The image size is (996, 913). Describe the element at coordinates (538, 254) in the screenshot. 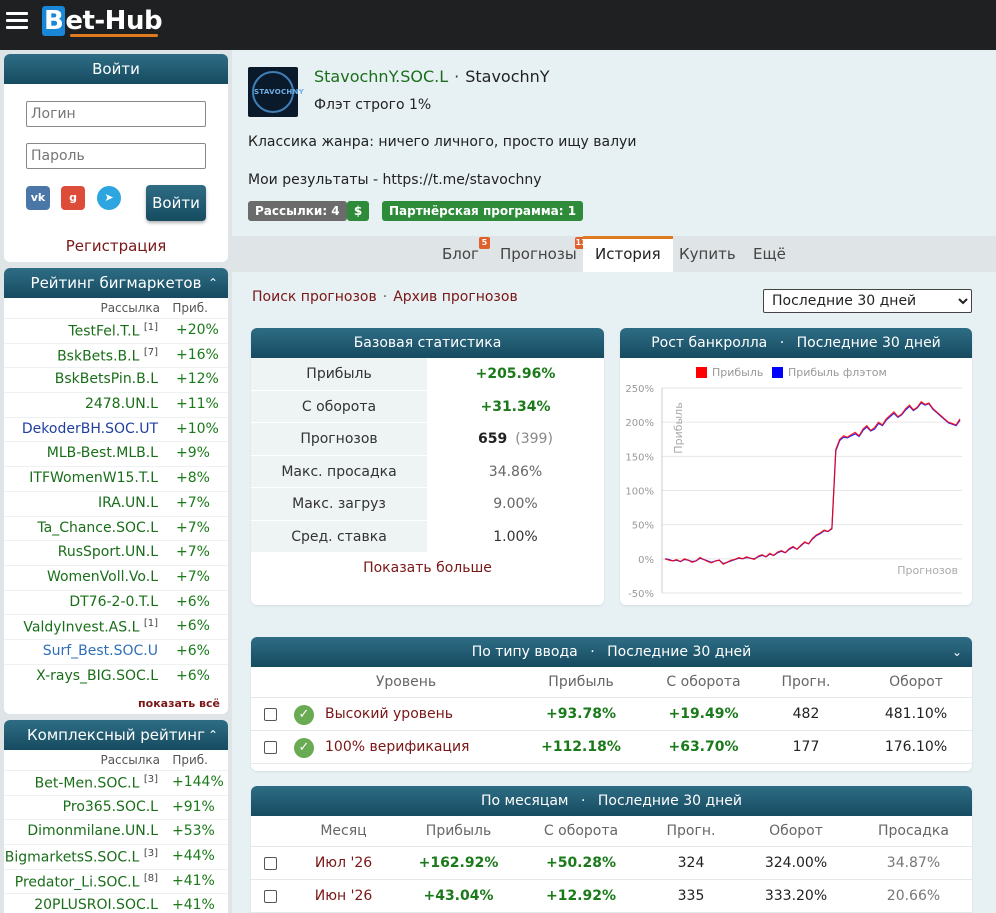

I see `tab-forecasts: Прогнозы 13` at that location.